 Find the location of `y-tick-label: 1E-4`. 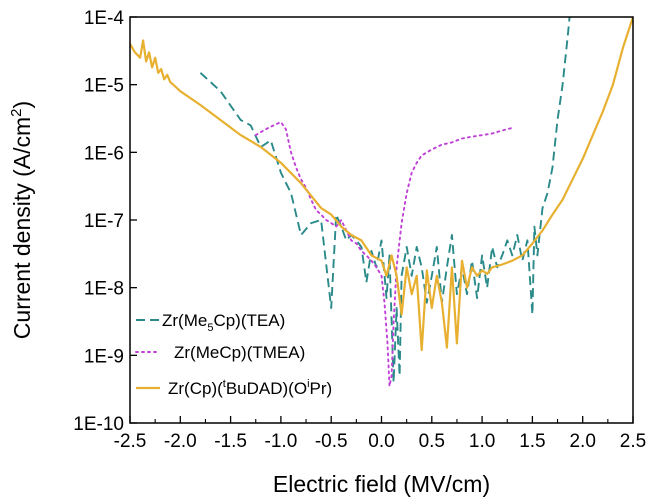

y-tick-label: 1E-4 is located at coordinates (104, 18).